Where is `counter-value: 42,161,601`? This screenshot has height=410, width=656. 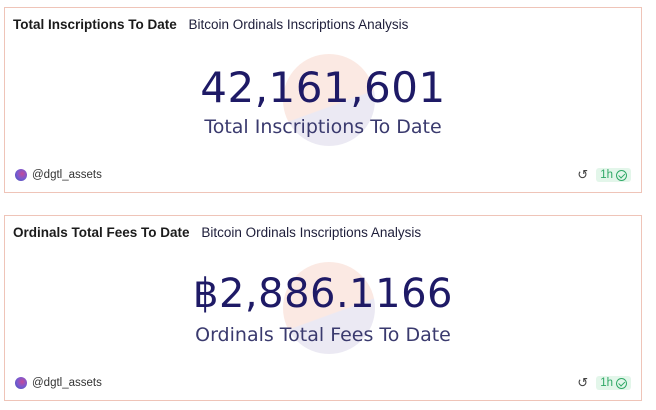 counter-value: 42,161,601 is located at coordinates (323, 87).